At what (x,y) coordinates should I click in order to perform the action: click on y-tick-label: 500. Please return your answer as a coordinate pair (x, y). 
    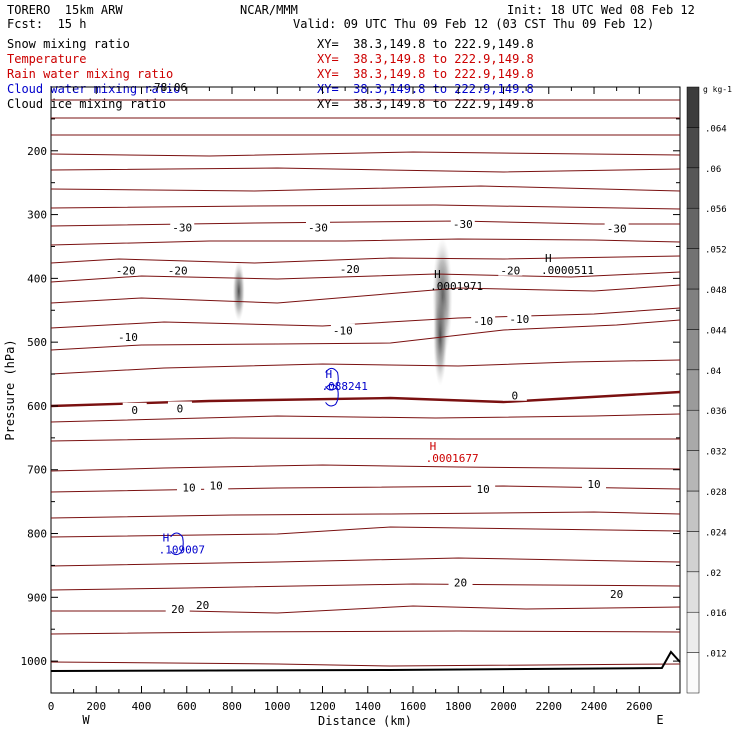
    Looking at the image, I should click on (37, 342).